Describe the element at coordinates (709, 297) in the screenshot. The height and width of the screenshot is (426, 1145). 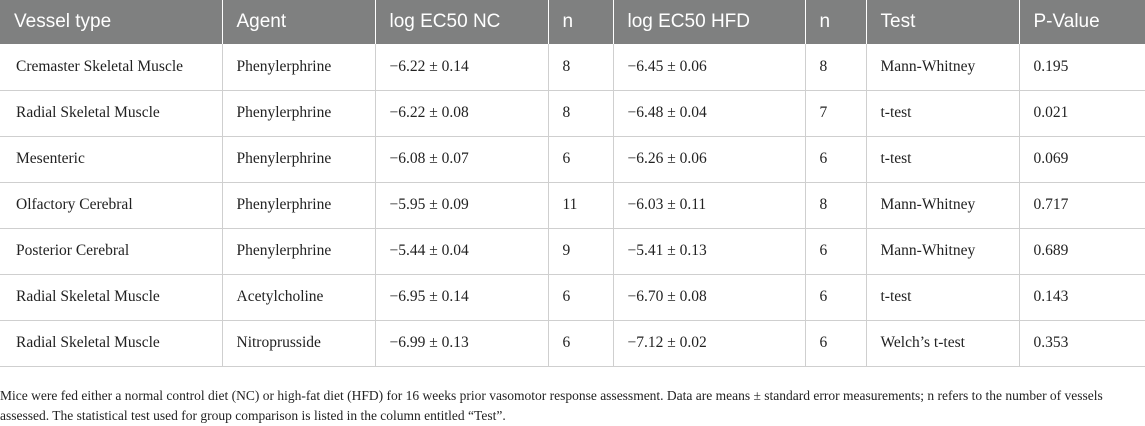
I see `cell-log-ec50-hfd: −6.70 ± 0.08` at that location.